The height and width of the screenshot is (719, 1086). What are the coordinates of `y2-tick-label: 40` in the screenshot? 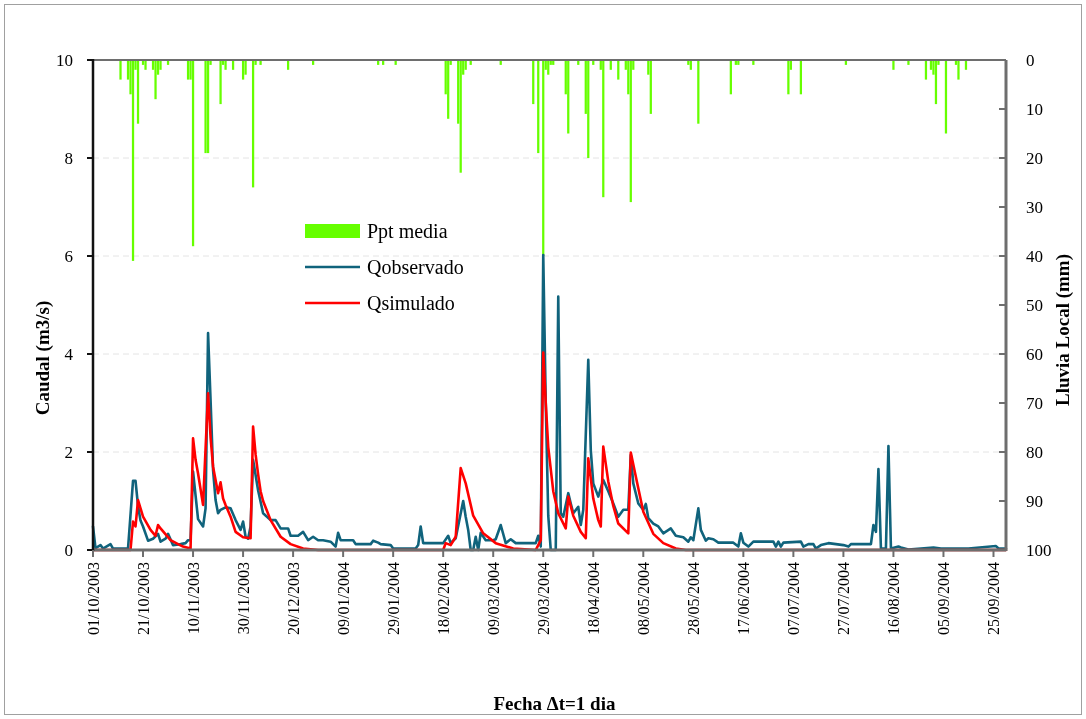 It's located at (1034, 256).